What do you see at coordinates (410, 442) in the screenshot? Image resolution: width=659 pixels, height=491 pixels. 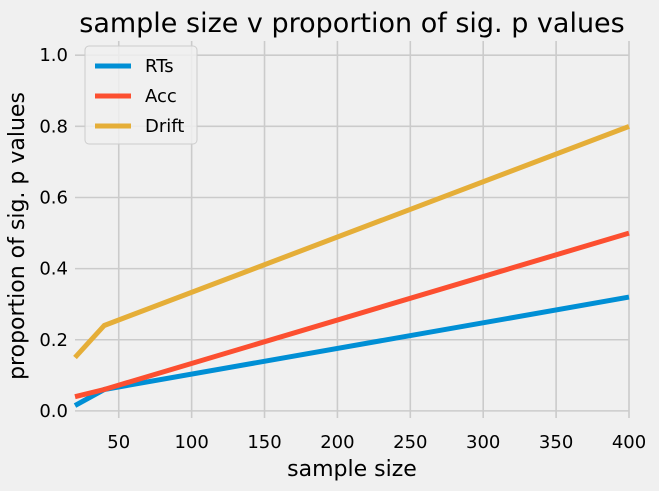 I see `x-tick-label: 250` at bounding box center [410, 442].